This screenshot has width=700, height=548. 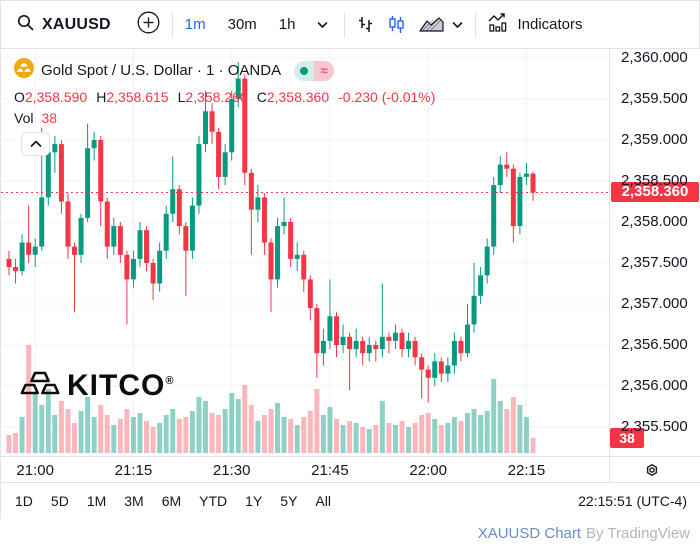 What do you see at coordinates (654, 180) in the screenshot?
I see `price-tick: 2,358.500` at bounding box center [654, 180].